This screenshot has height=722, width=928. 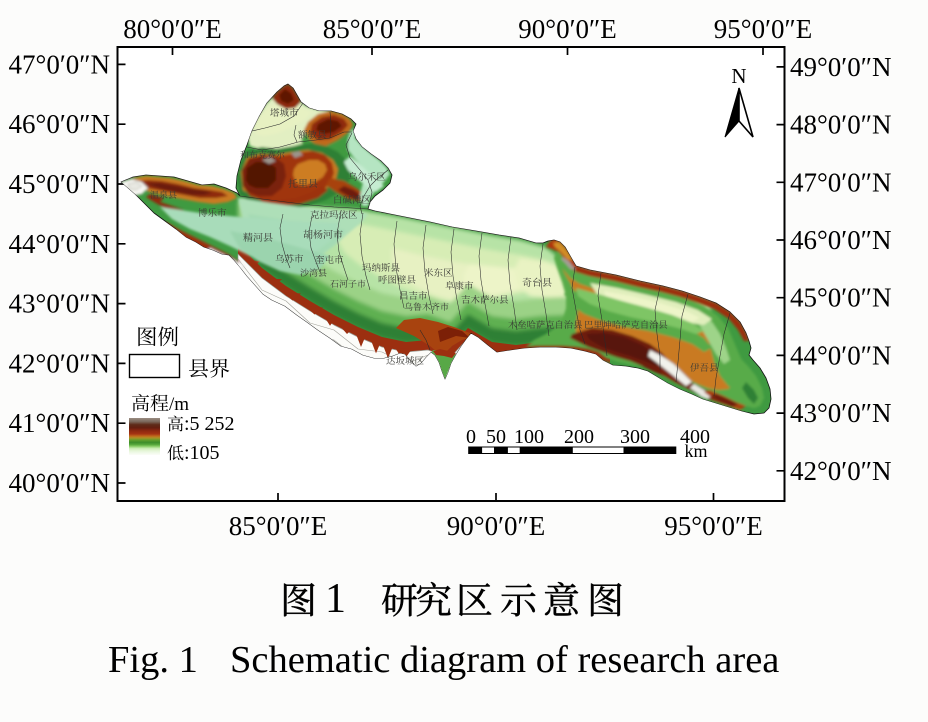 I want to click on svg-text: 80°0′0″E, so click(x=172, y=29).